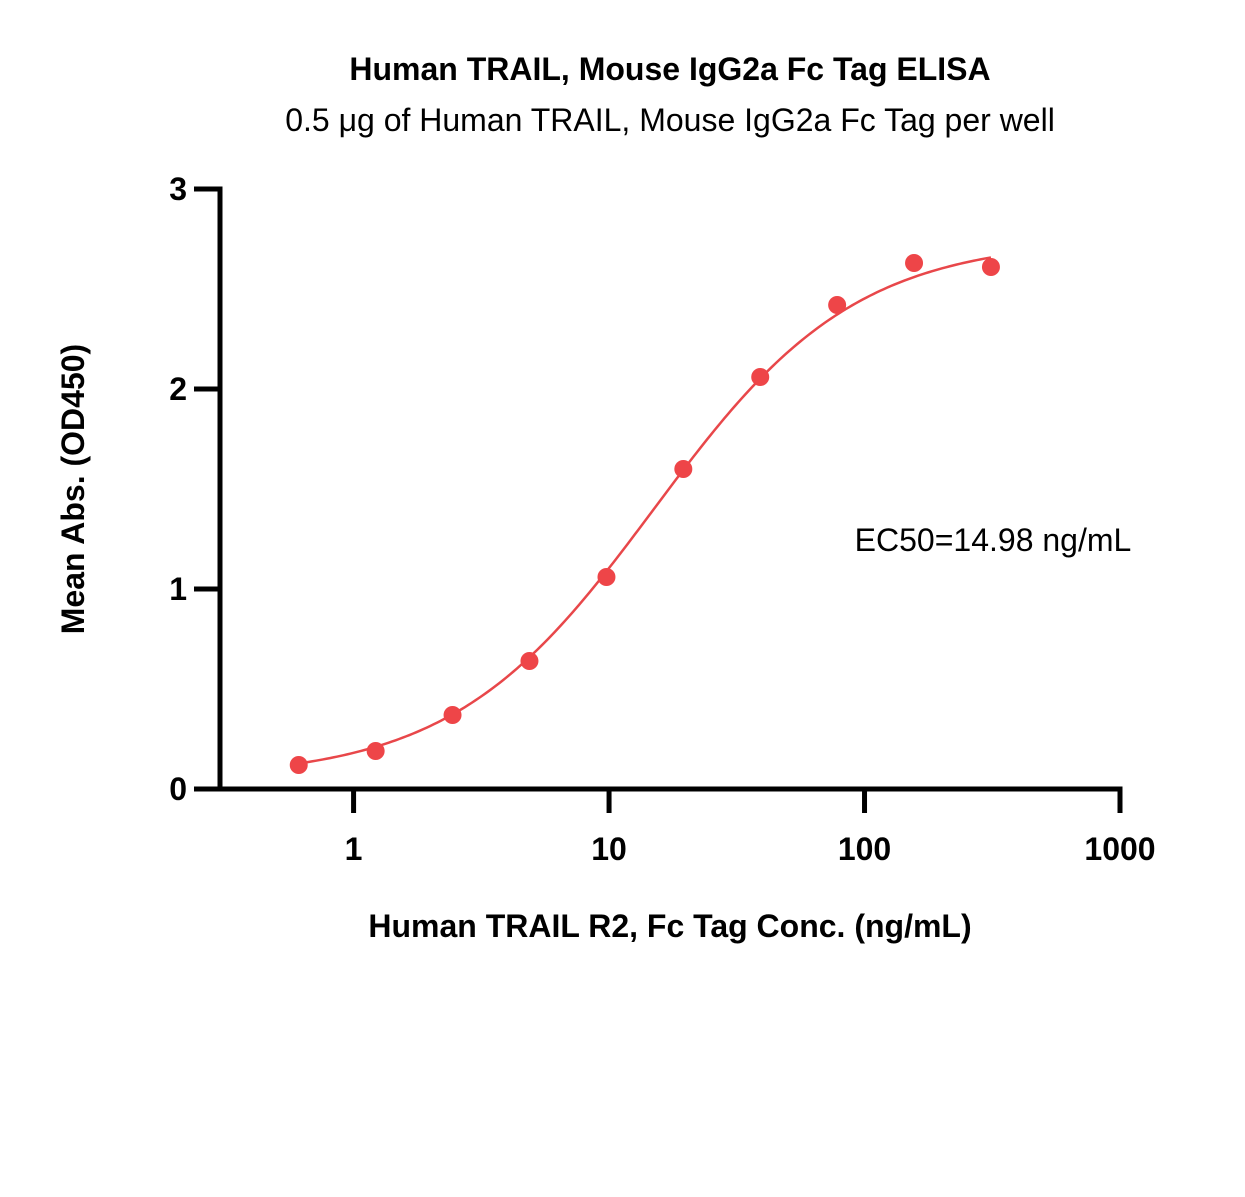 This screenshot has width=1245, height=1197. Describe the element at coordinates (73, 489) in the screenshot. I see `y-axis-label: Mean Abs. (OD450)` at that location.